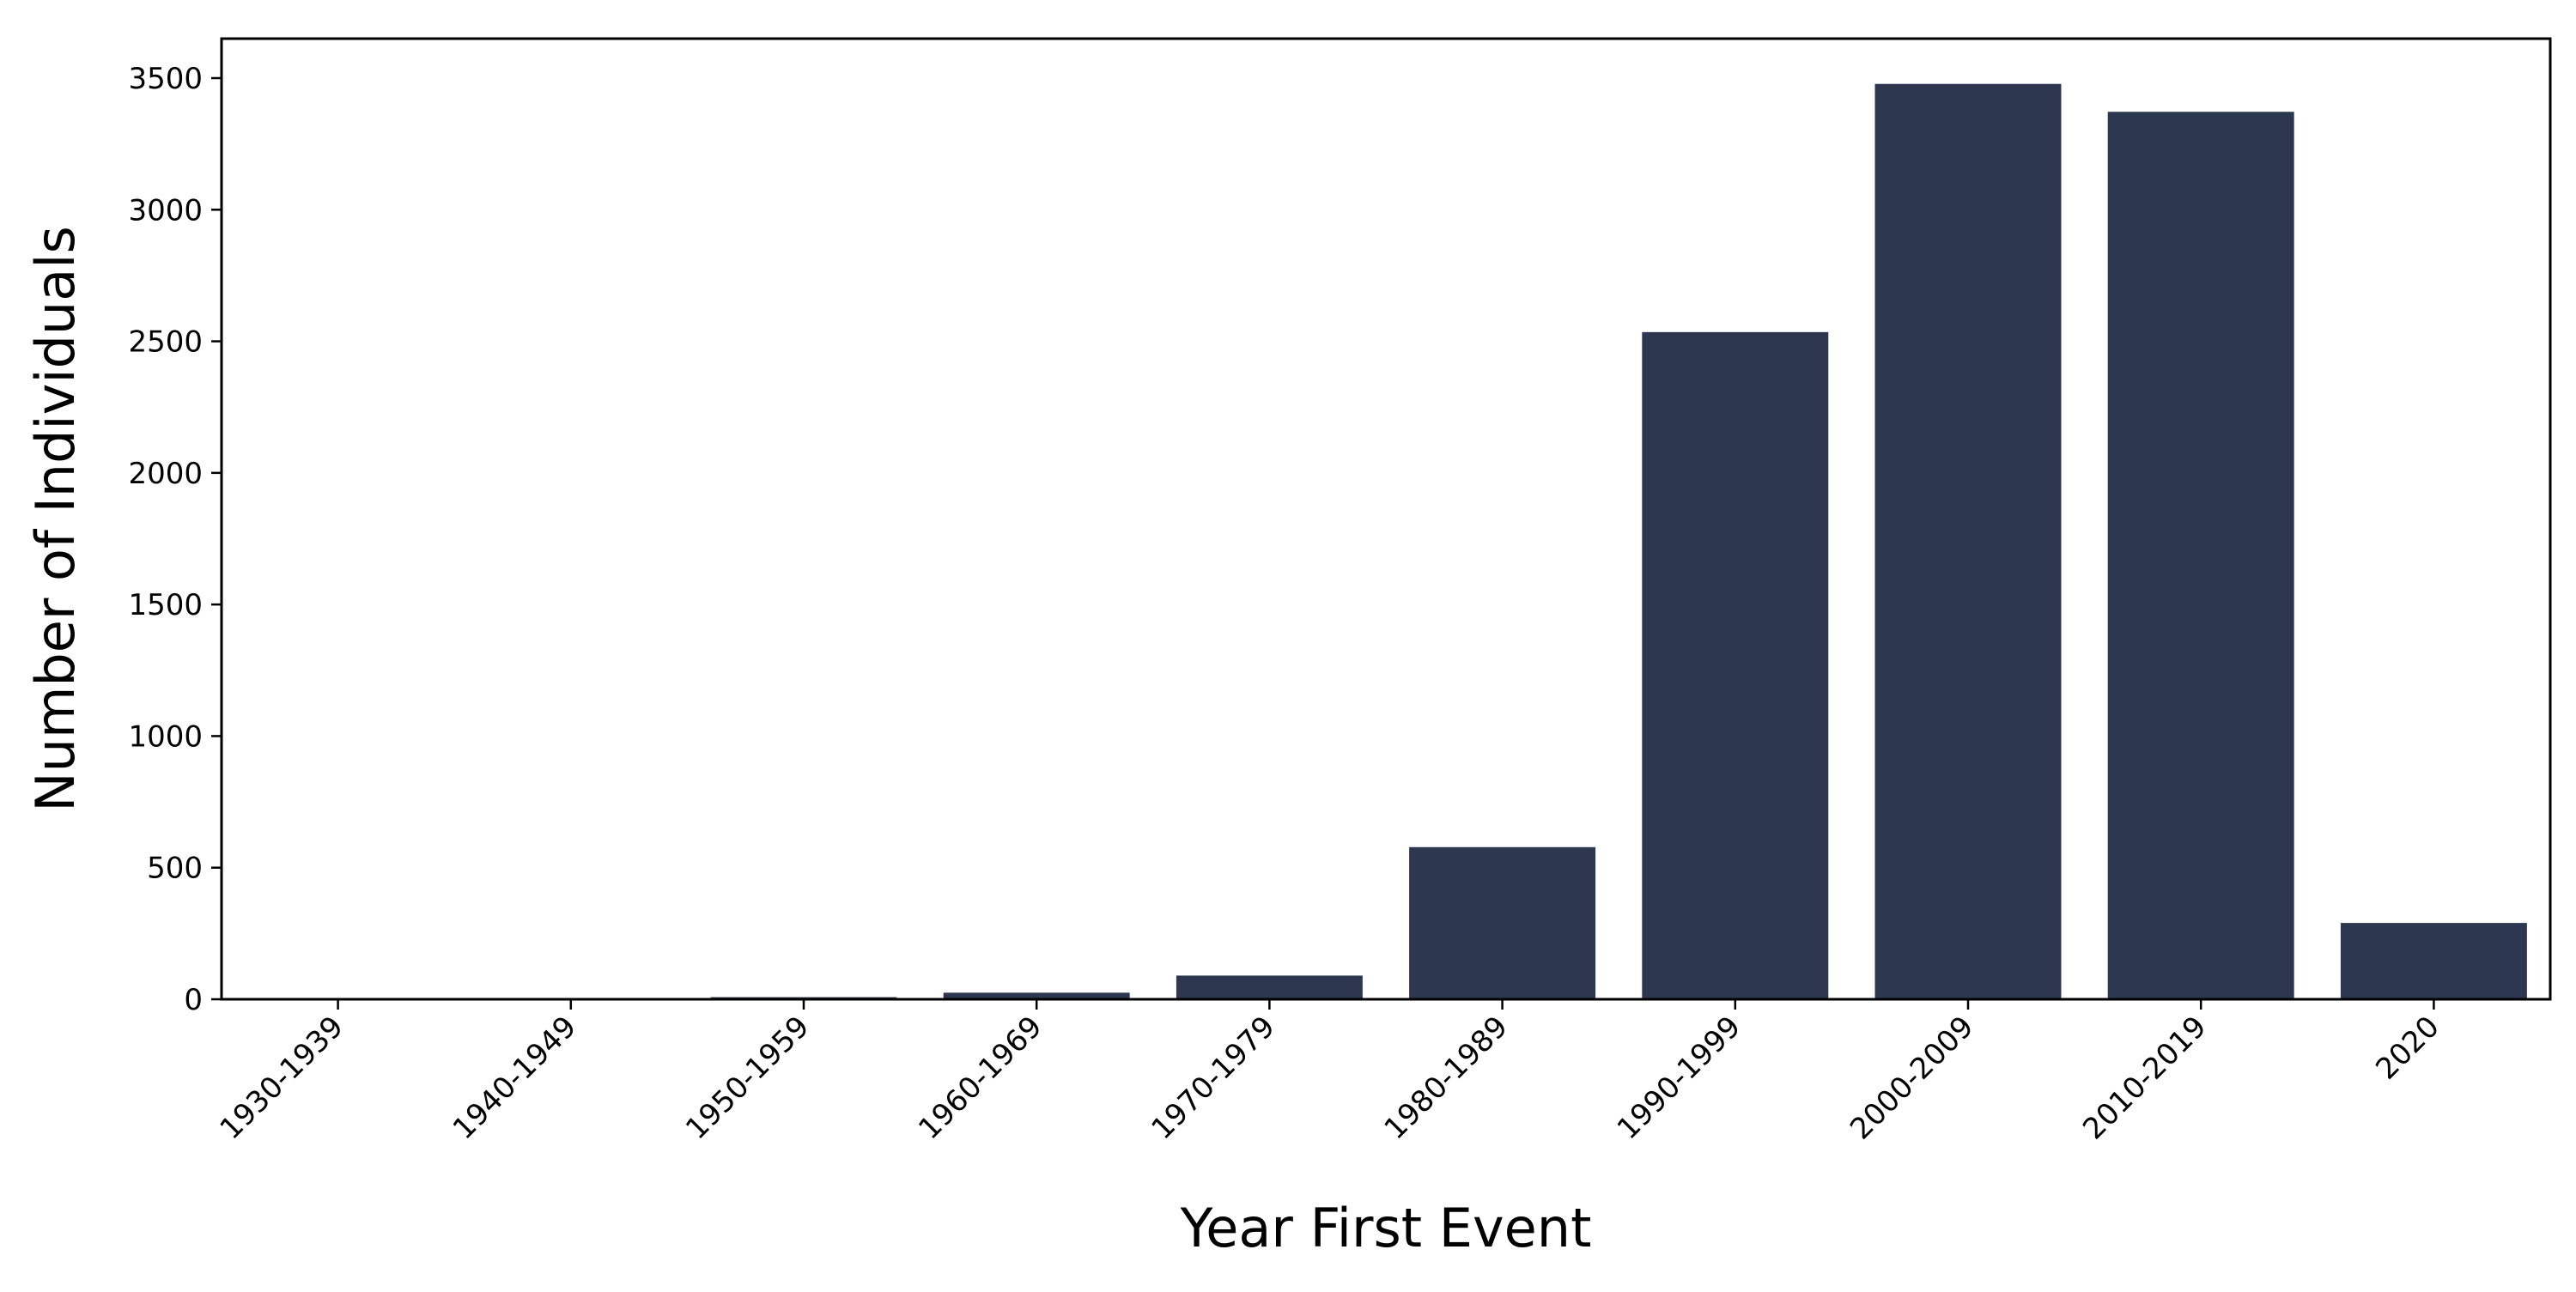 This screenshot has width=2576, height=1292. Describe the element at coordinates (165, 210) in the screenshot. I see `y-tick-label: 3000` at that location.